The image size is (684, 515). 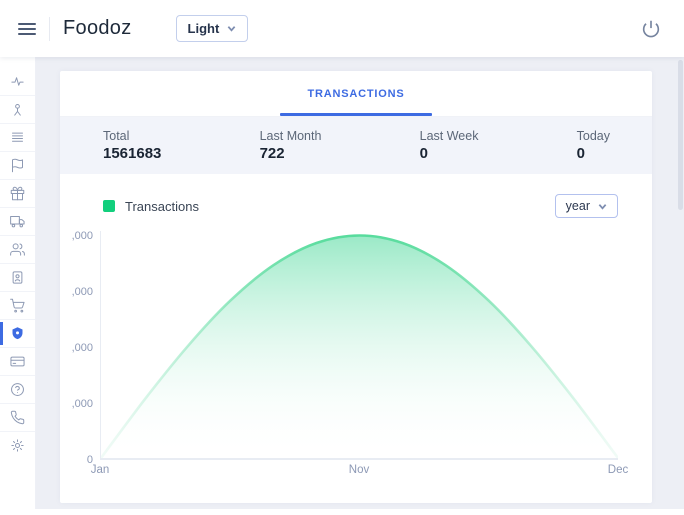 I want to click on stat-label: Last Week, so click(x=449, y=136).